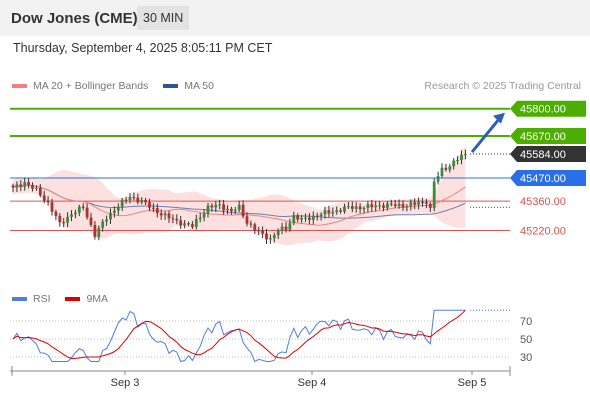 The image size is (590, 400). Describe the element at coordinates (125, 383) in the screenshot. I see `x-tick-label-0: Sep 3` at that location.